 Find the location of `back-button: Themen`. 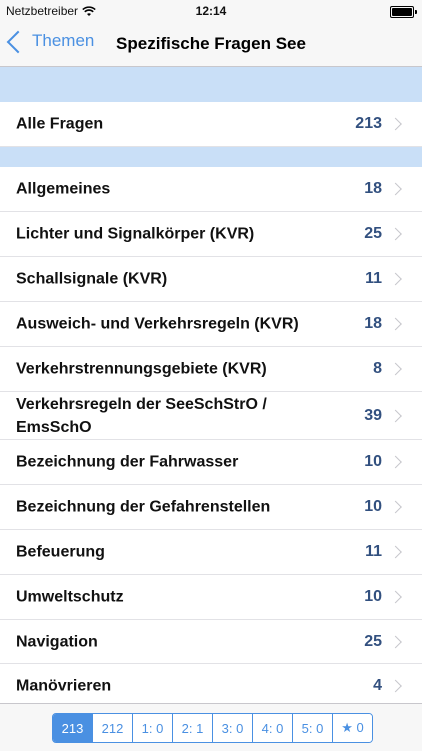

back-button: Themen is located at coordinates (50, 42).